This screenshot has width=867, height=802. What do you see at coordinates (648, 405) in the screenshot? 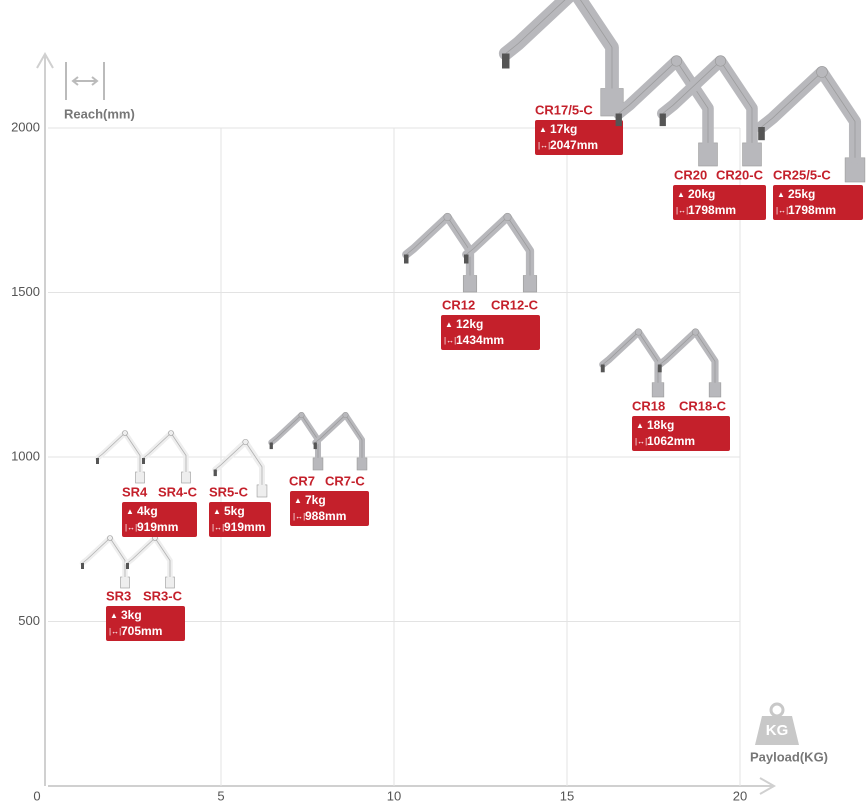
I see `model-name: CR18` at bounding box center [648, 405].